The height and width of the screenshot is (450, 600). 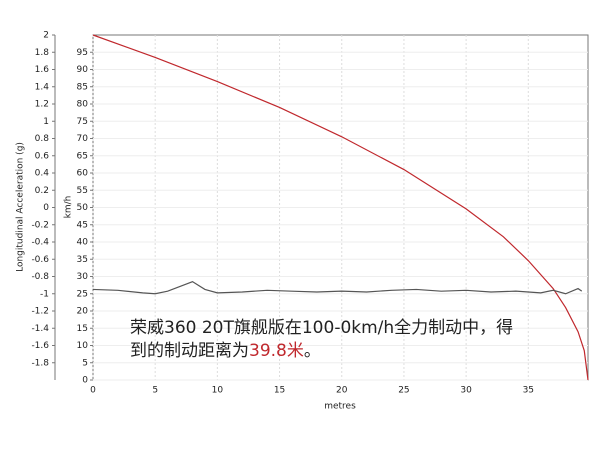 What do you see at coordinates (46, 36) in the screenshot?
I see `y-tick-label: 2` at bounding box center [46, 36].